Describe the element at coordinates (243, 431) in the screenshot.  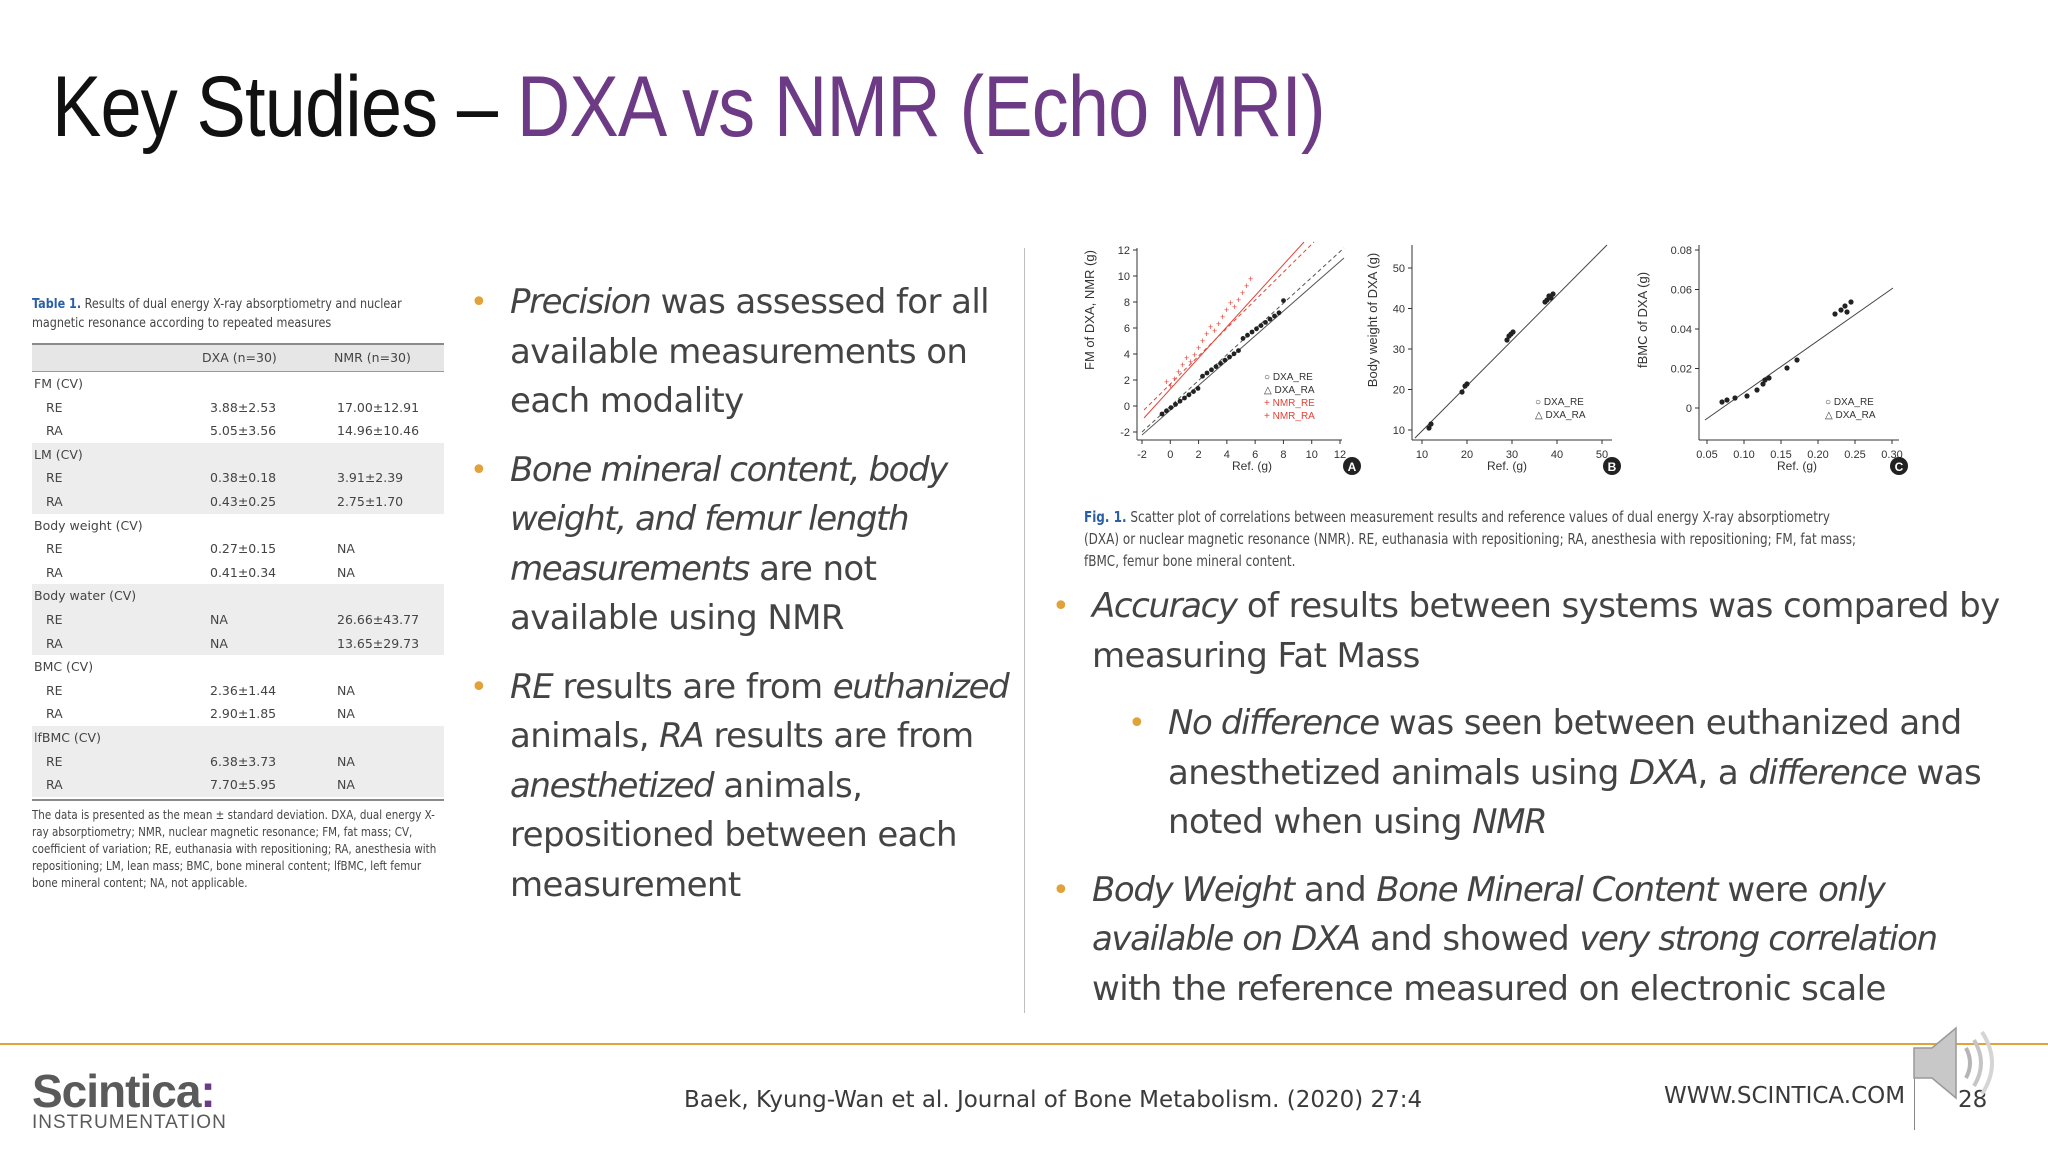
I see `table-cell-dxa: 5.05±3.56` at that location.